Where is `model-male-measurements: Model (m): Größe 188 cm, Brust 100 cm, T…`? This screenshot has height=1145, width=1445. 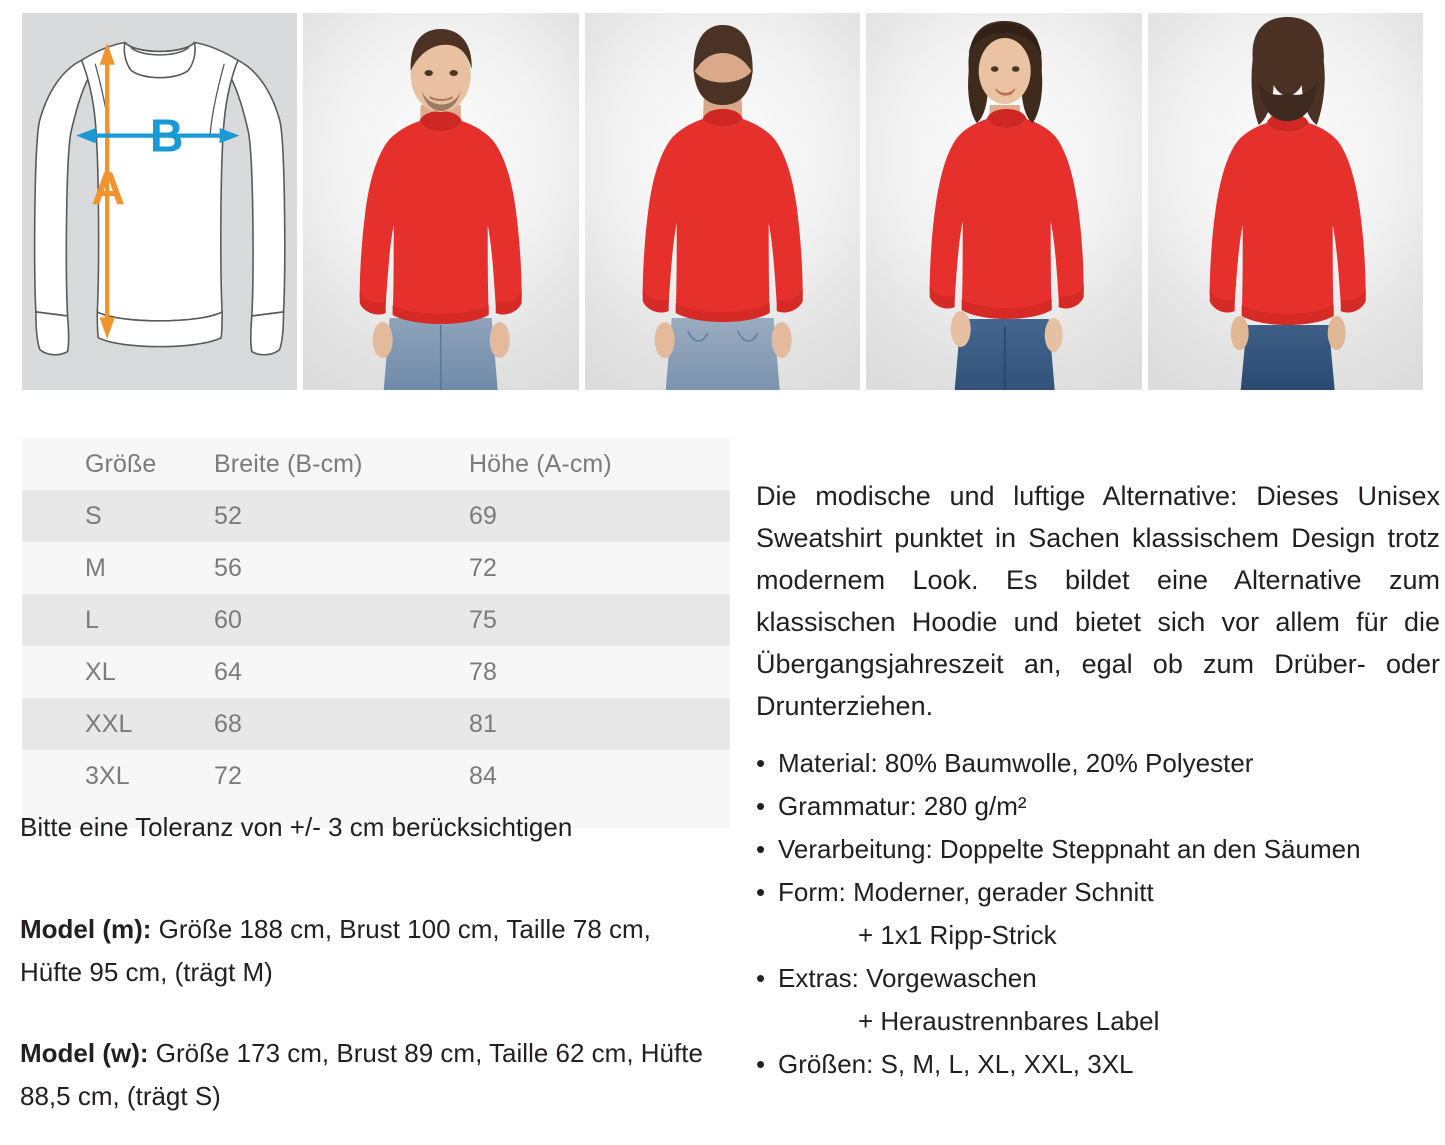
model-male-measurements: Model (m): Größe 188 cm, Brust 100 cm, T… is located at coordinates (370, 951).